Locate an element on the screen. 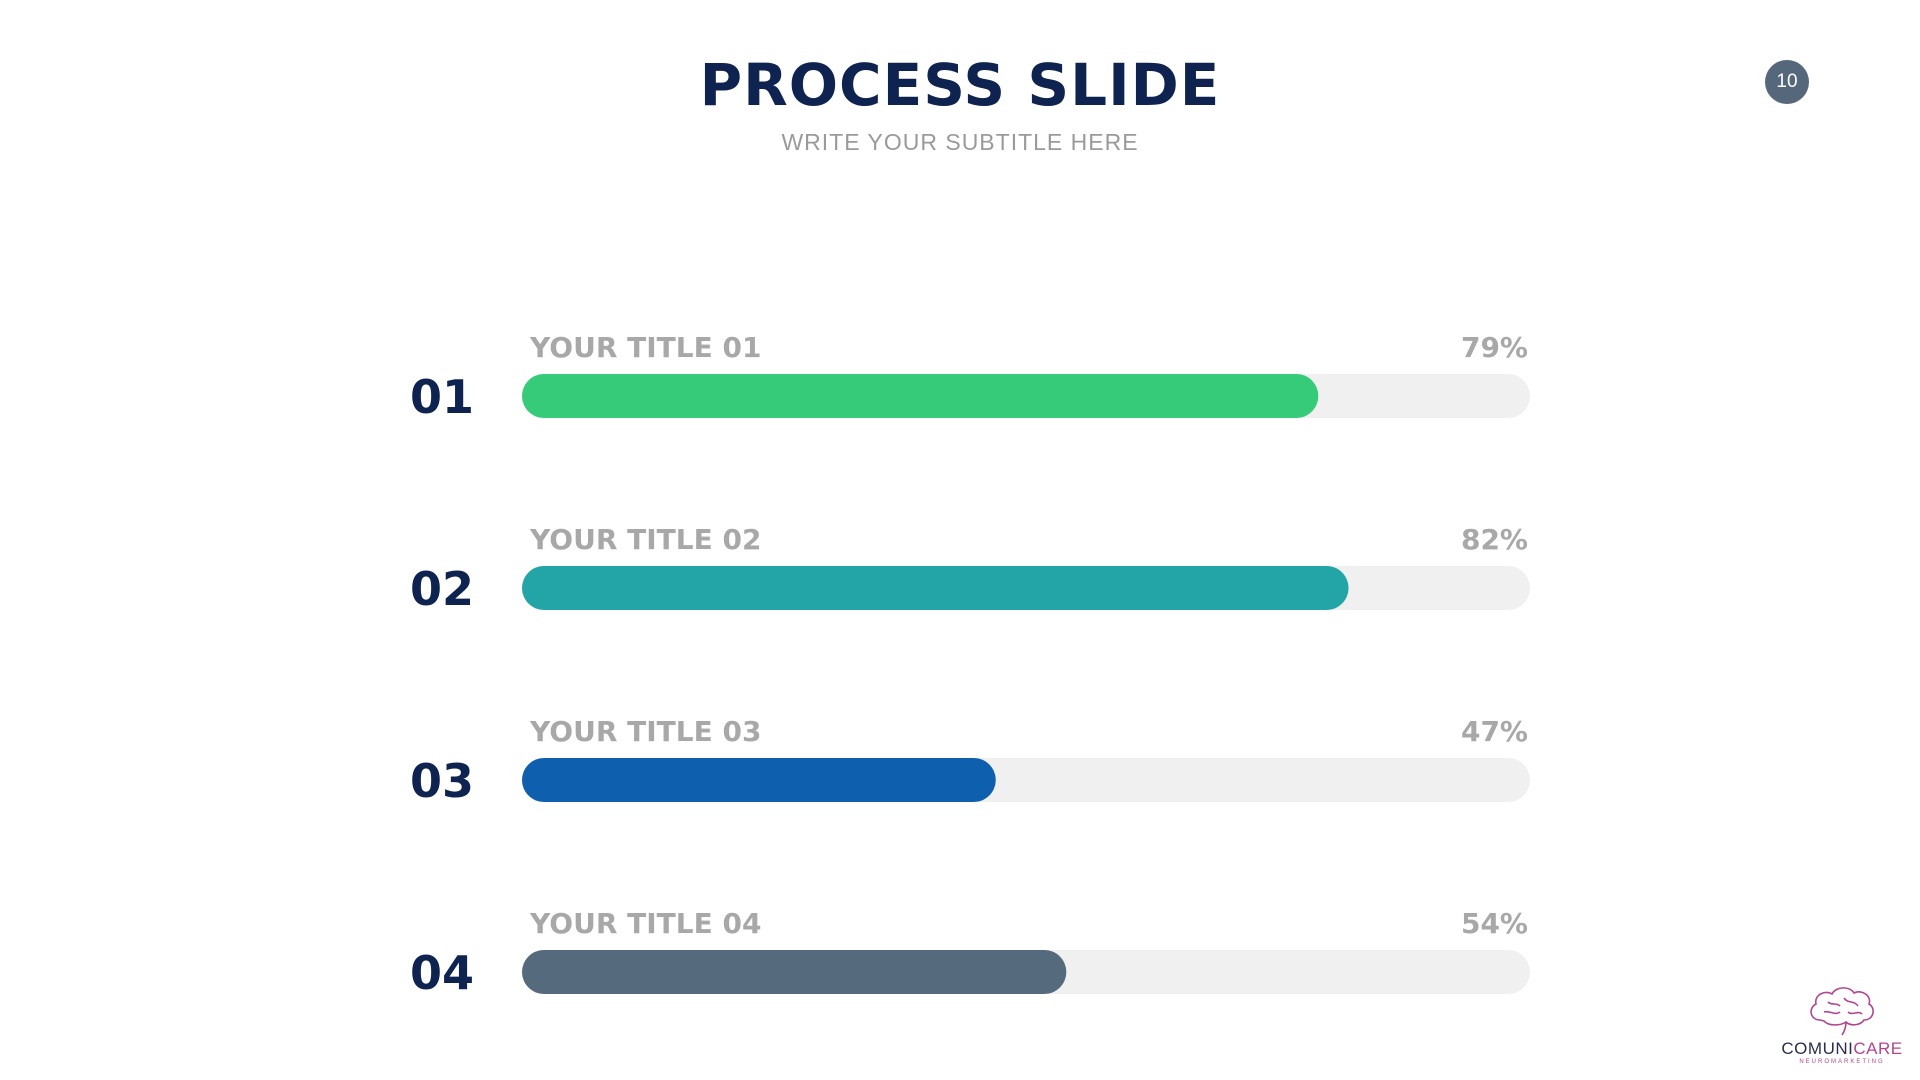 This screenshot has width=1920, height=1080. item-label: YOUR TITLE 04 is located at coordinates (645, 923).